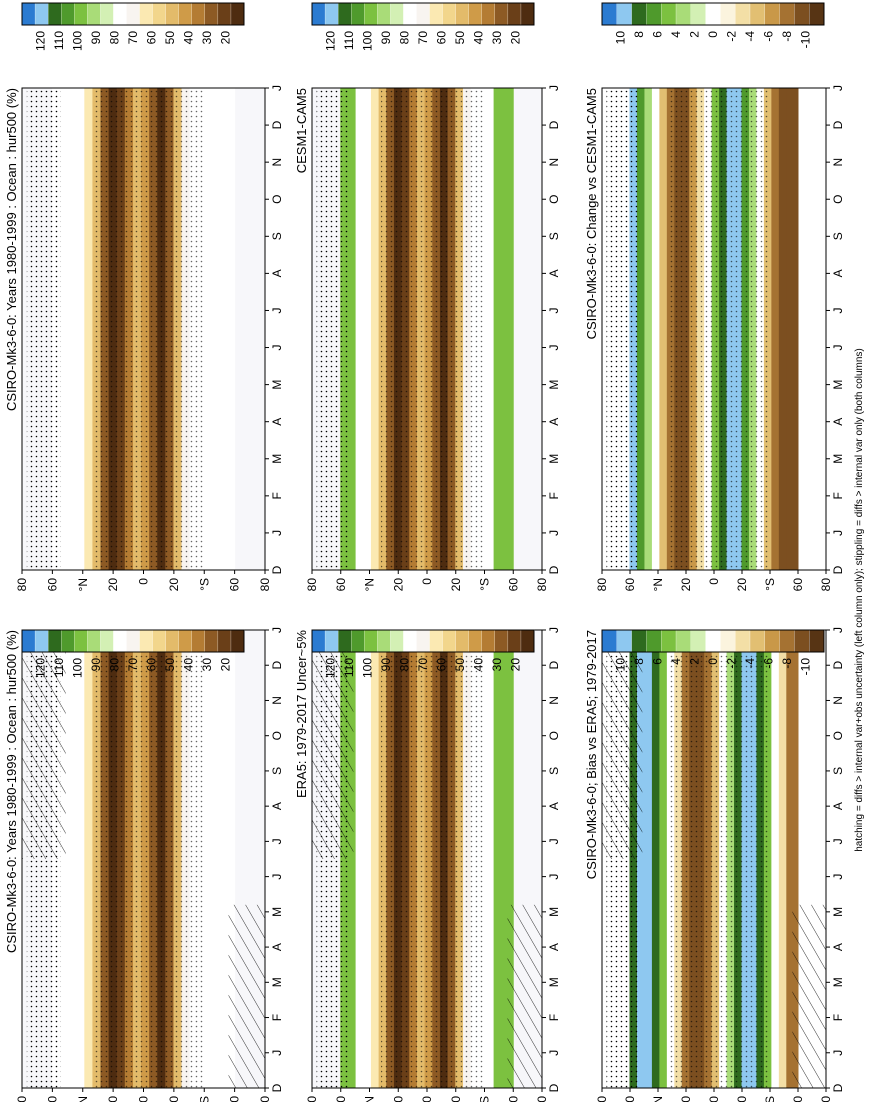  Describe the element at coordinates (806, 667) in the screenshot. I see `colorbar-label: -10` at that location.